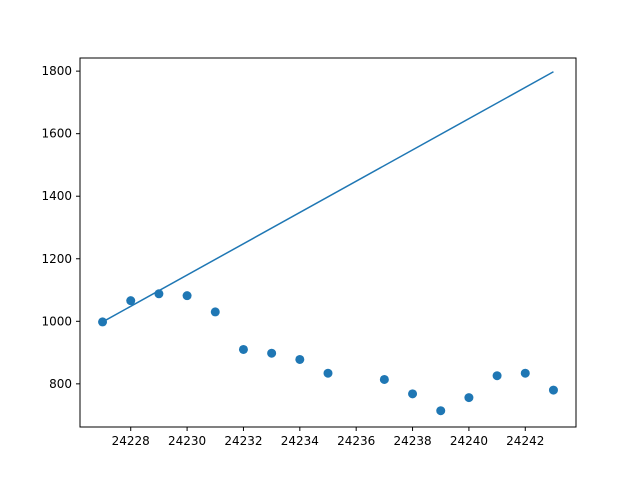 The image size is (640, 480). Describe the element at coordinates (187, 441) in the screenshot. I see `x-tick-label: 24230` at that location.